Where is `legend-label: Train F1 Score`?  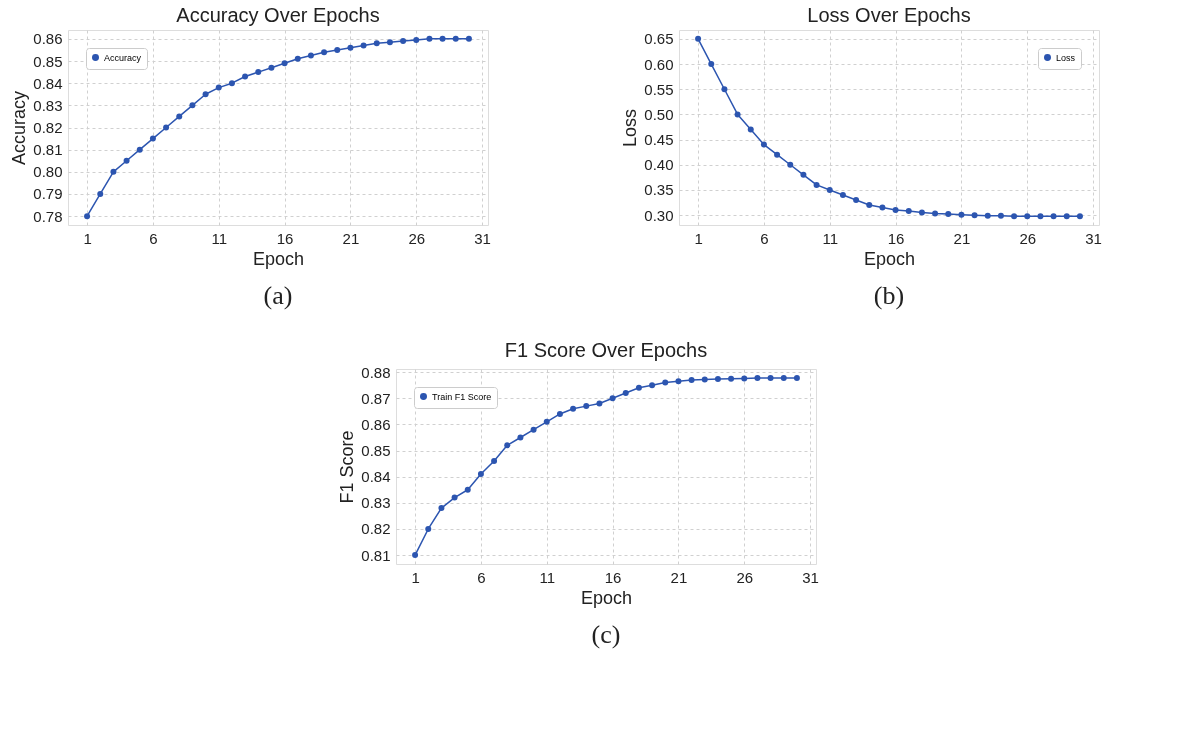
legend-label: Train F1 Score is located at coordinates (462, 396).